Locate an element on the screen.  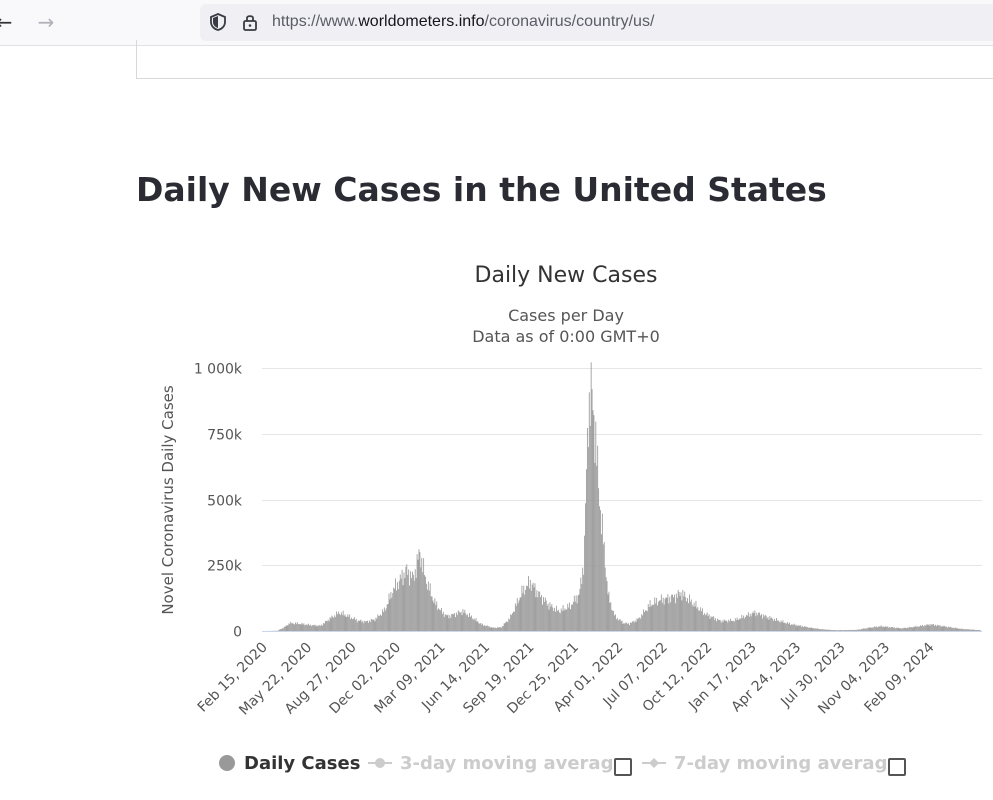
legend-item-7-day-average: 7-day moving average is located at coordinates (771, 765).